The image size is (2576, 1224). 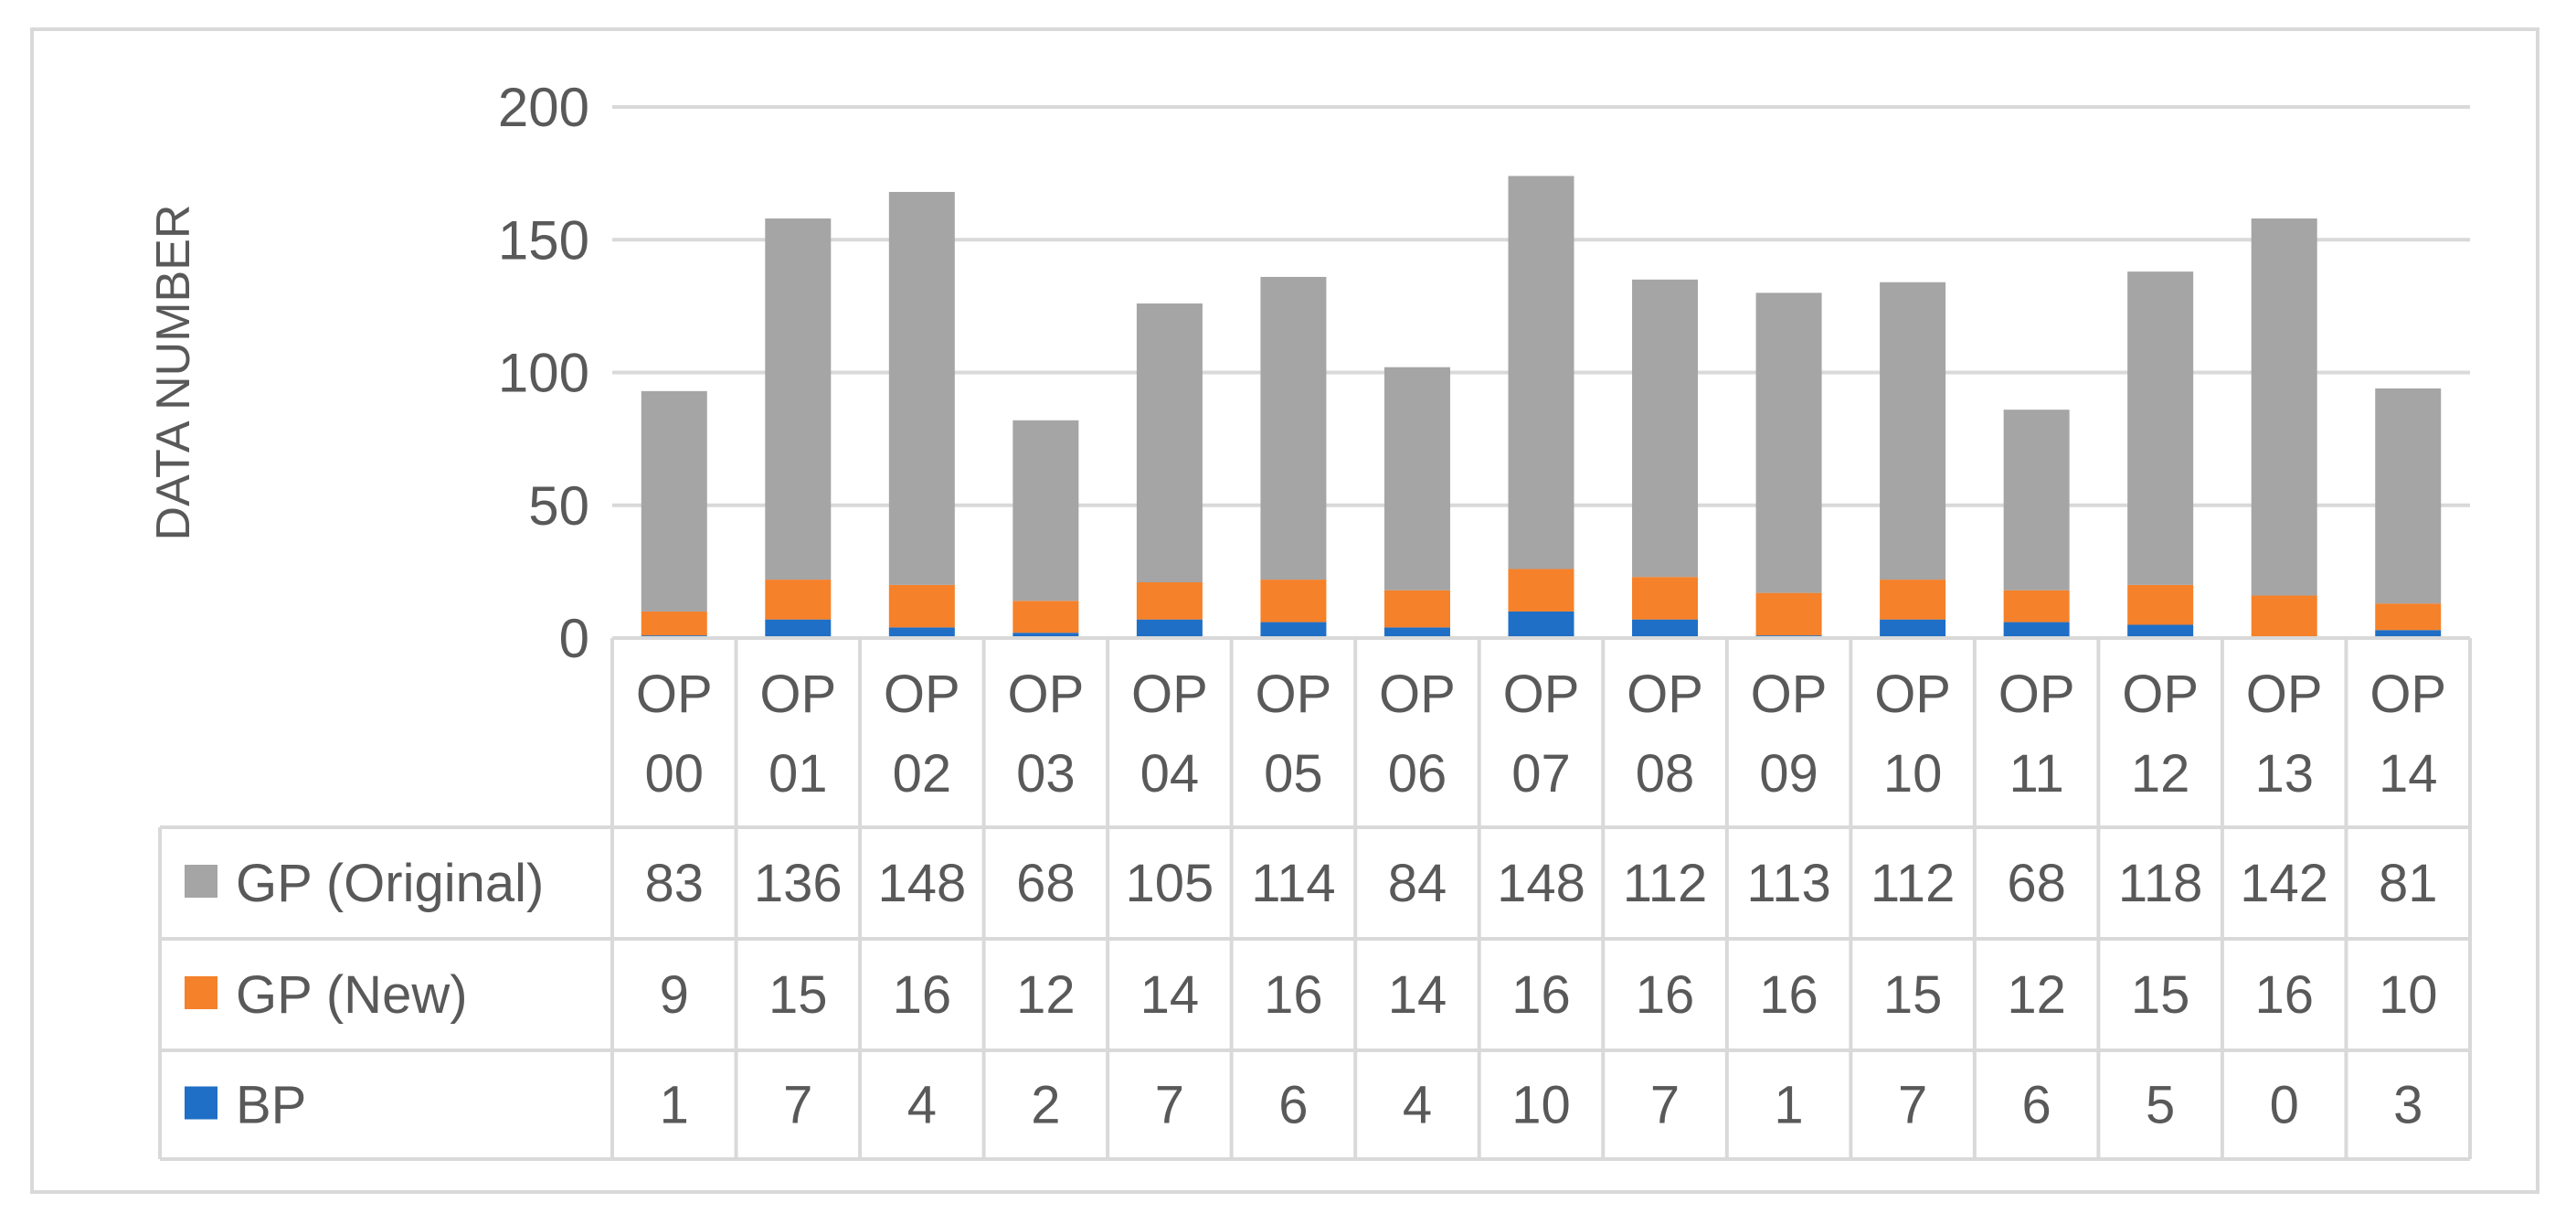 I want to click on legend-label: BP, so click(x=271, y=1106).